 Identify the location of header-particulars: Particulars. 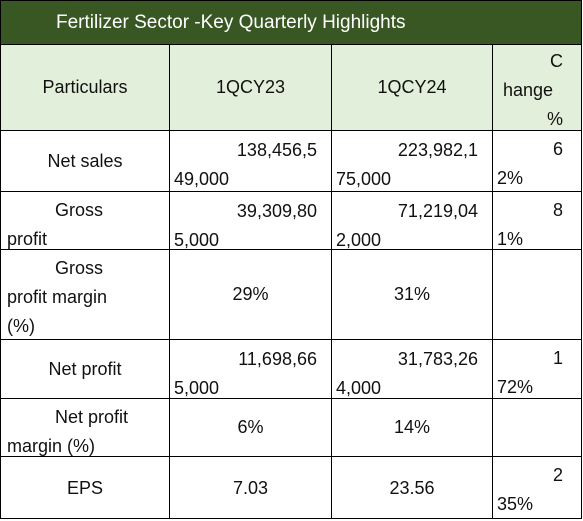
(85, 88).